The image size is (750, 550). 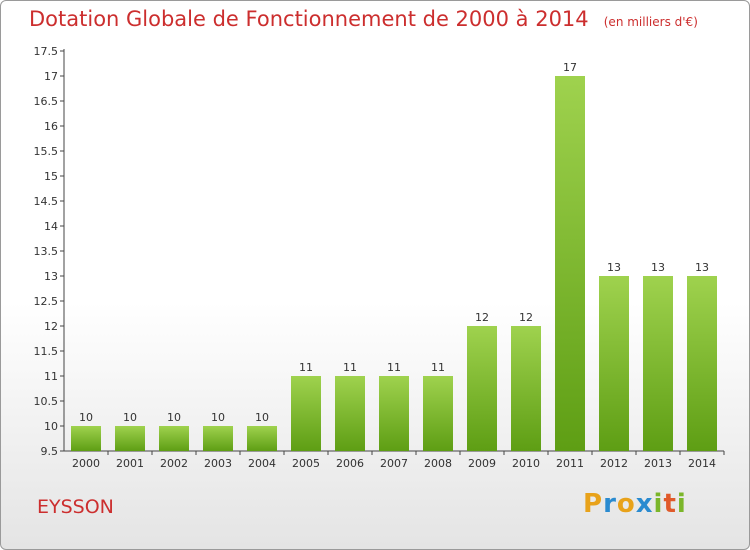 I want to click on y-tick-label: 13.5, so click(x=46, y=251).